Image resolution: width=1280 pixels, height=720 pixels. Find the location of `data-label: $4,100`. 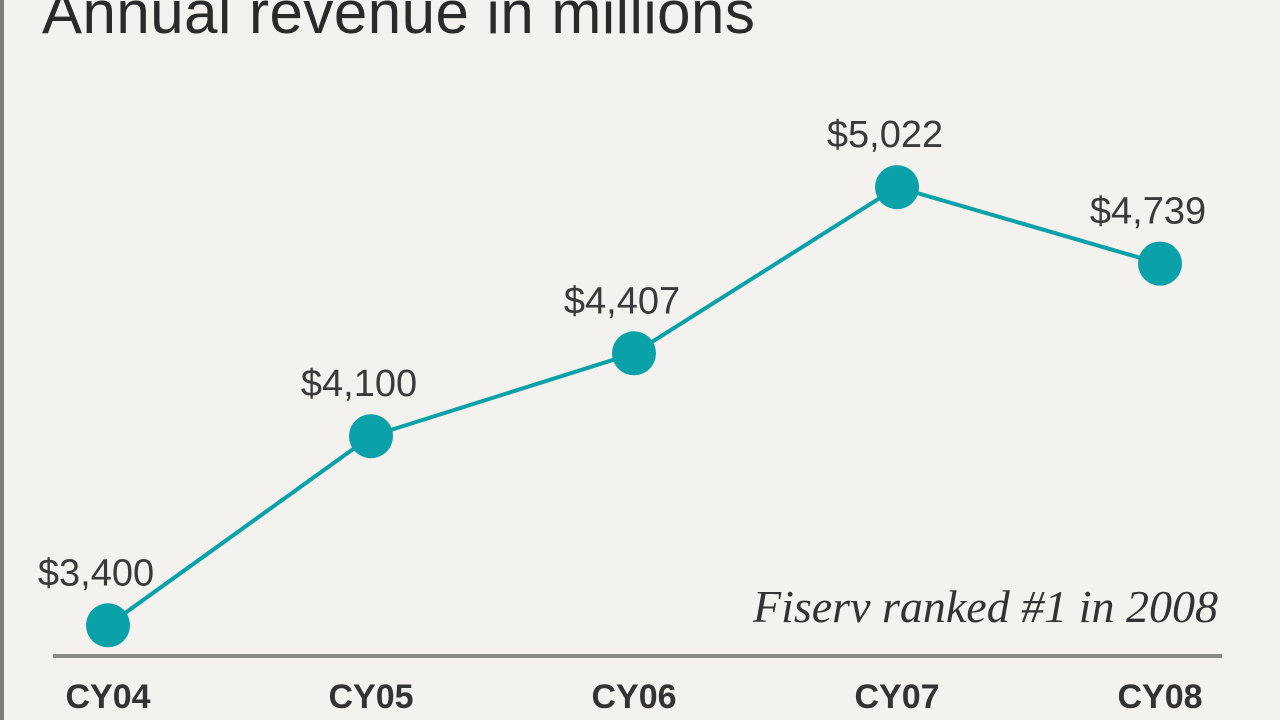

data-label: $4,100 is located at coordinates (359, 384).